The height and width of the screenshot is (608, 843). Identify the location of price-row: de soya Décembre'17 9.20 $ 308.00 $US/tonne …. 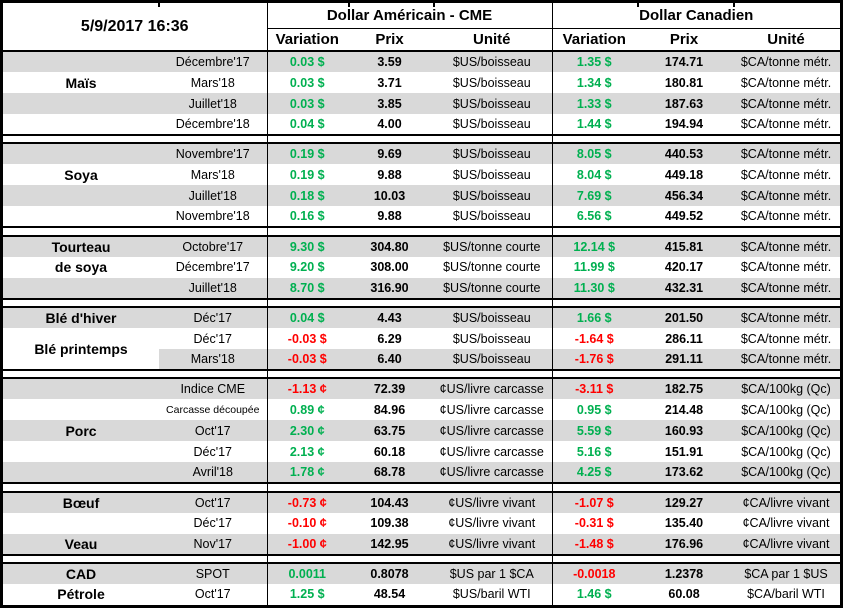
(421, 267).